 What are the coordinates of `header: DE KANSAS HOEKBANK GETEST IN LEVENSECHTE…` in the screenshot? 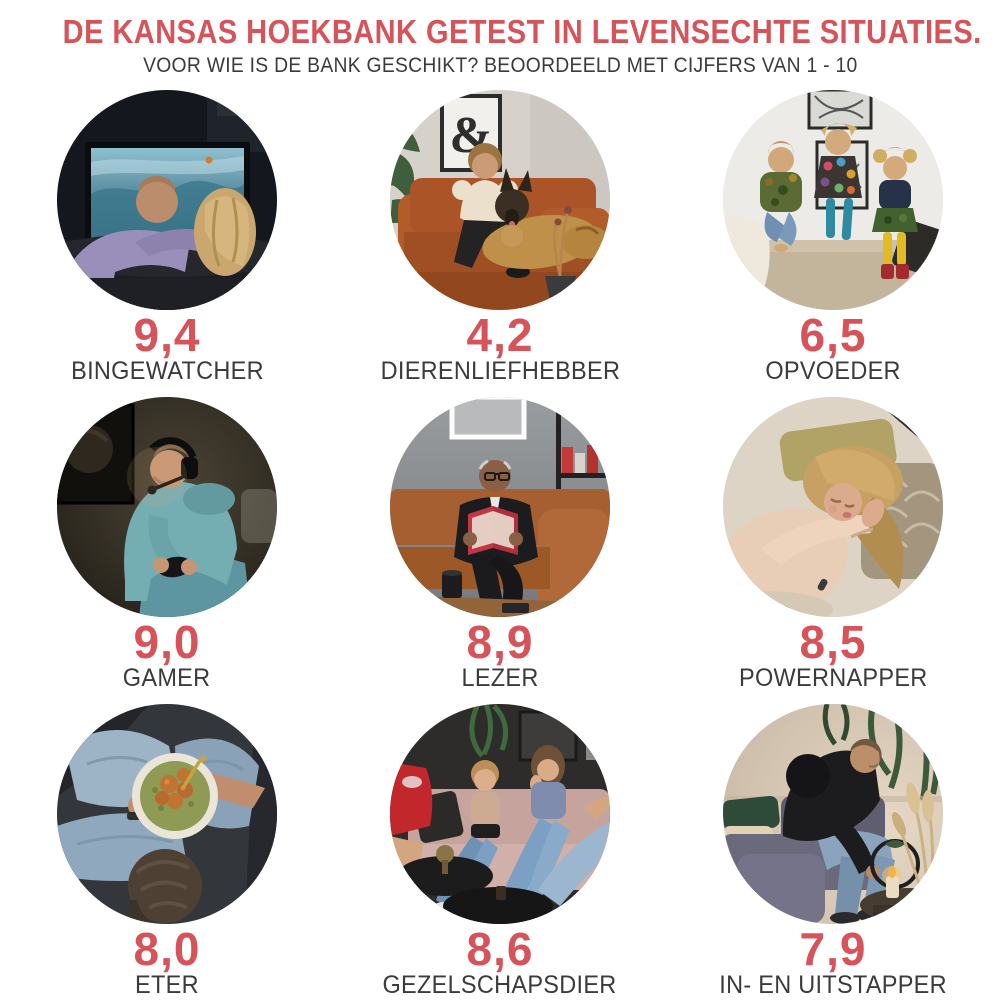 It's located at (500, 39).